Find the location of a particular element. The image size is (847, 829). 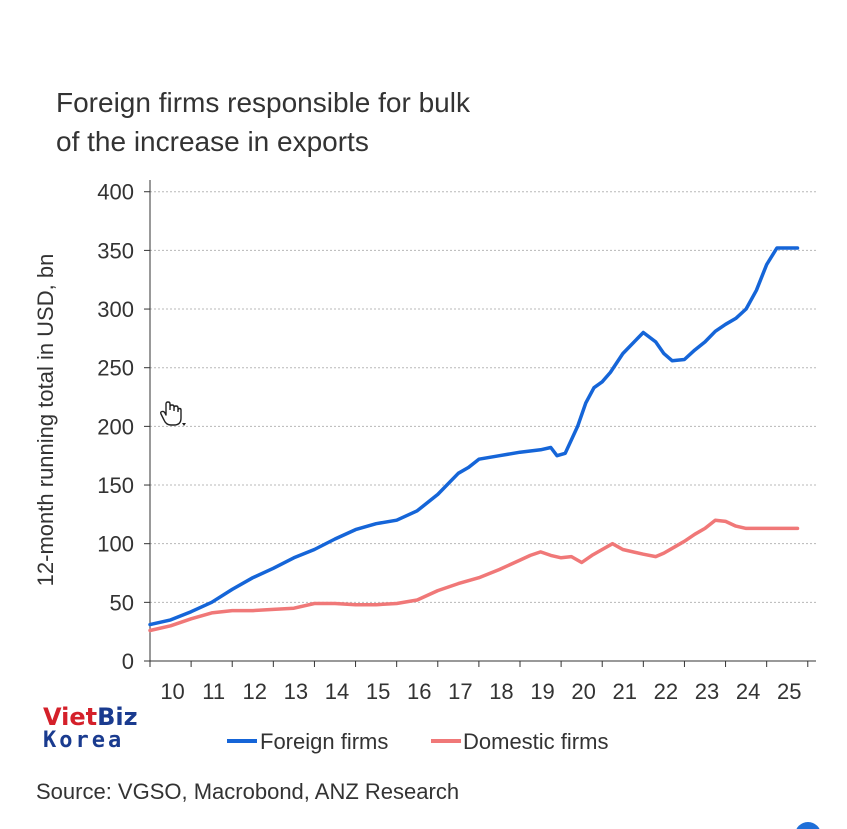

logo-text-biz: Biz is located at coordinates (117, 717).